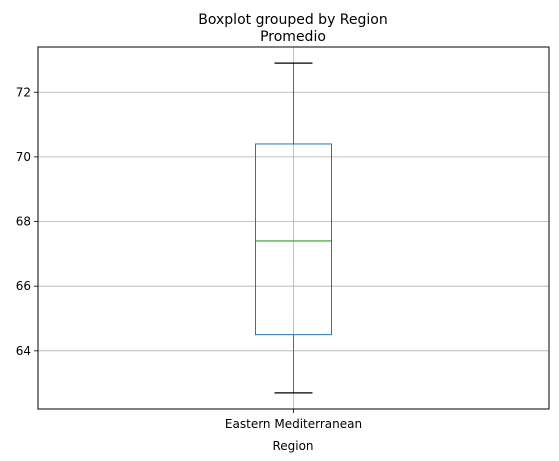  I want to click on x-axis-label: Region, so click(292, 446).